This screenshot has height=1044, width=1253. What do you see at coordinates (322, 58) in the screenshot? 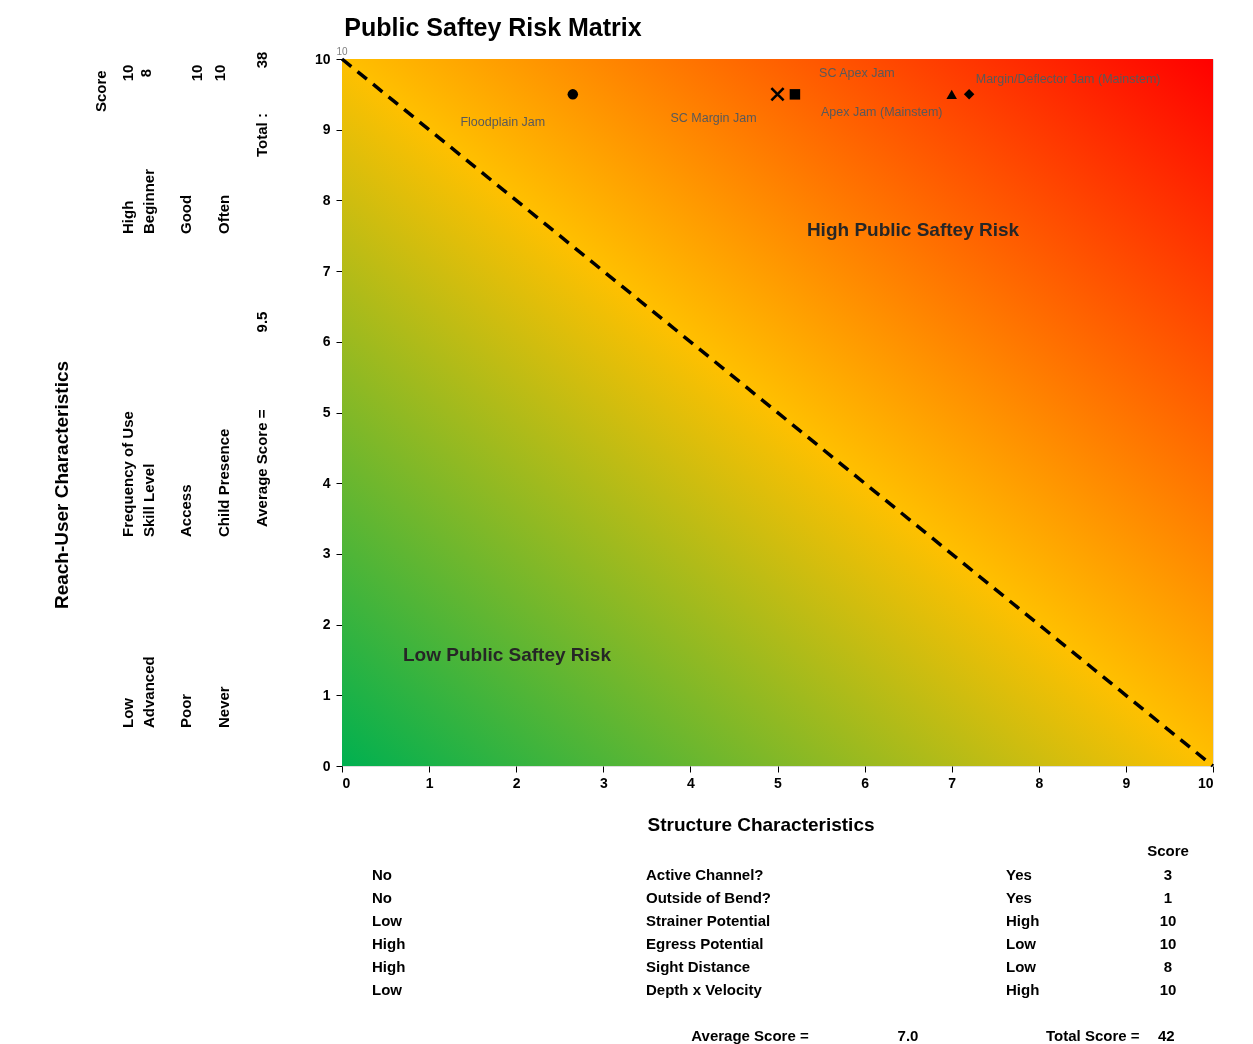
I see `y-tick-label: 10` at bounding box center [322, 58].